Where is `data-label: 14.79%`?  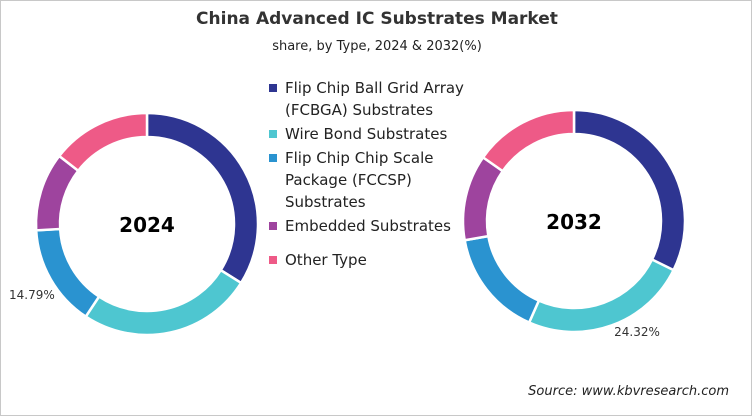
data-label: 14.79% is located at coordinates (32, 295).